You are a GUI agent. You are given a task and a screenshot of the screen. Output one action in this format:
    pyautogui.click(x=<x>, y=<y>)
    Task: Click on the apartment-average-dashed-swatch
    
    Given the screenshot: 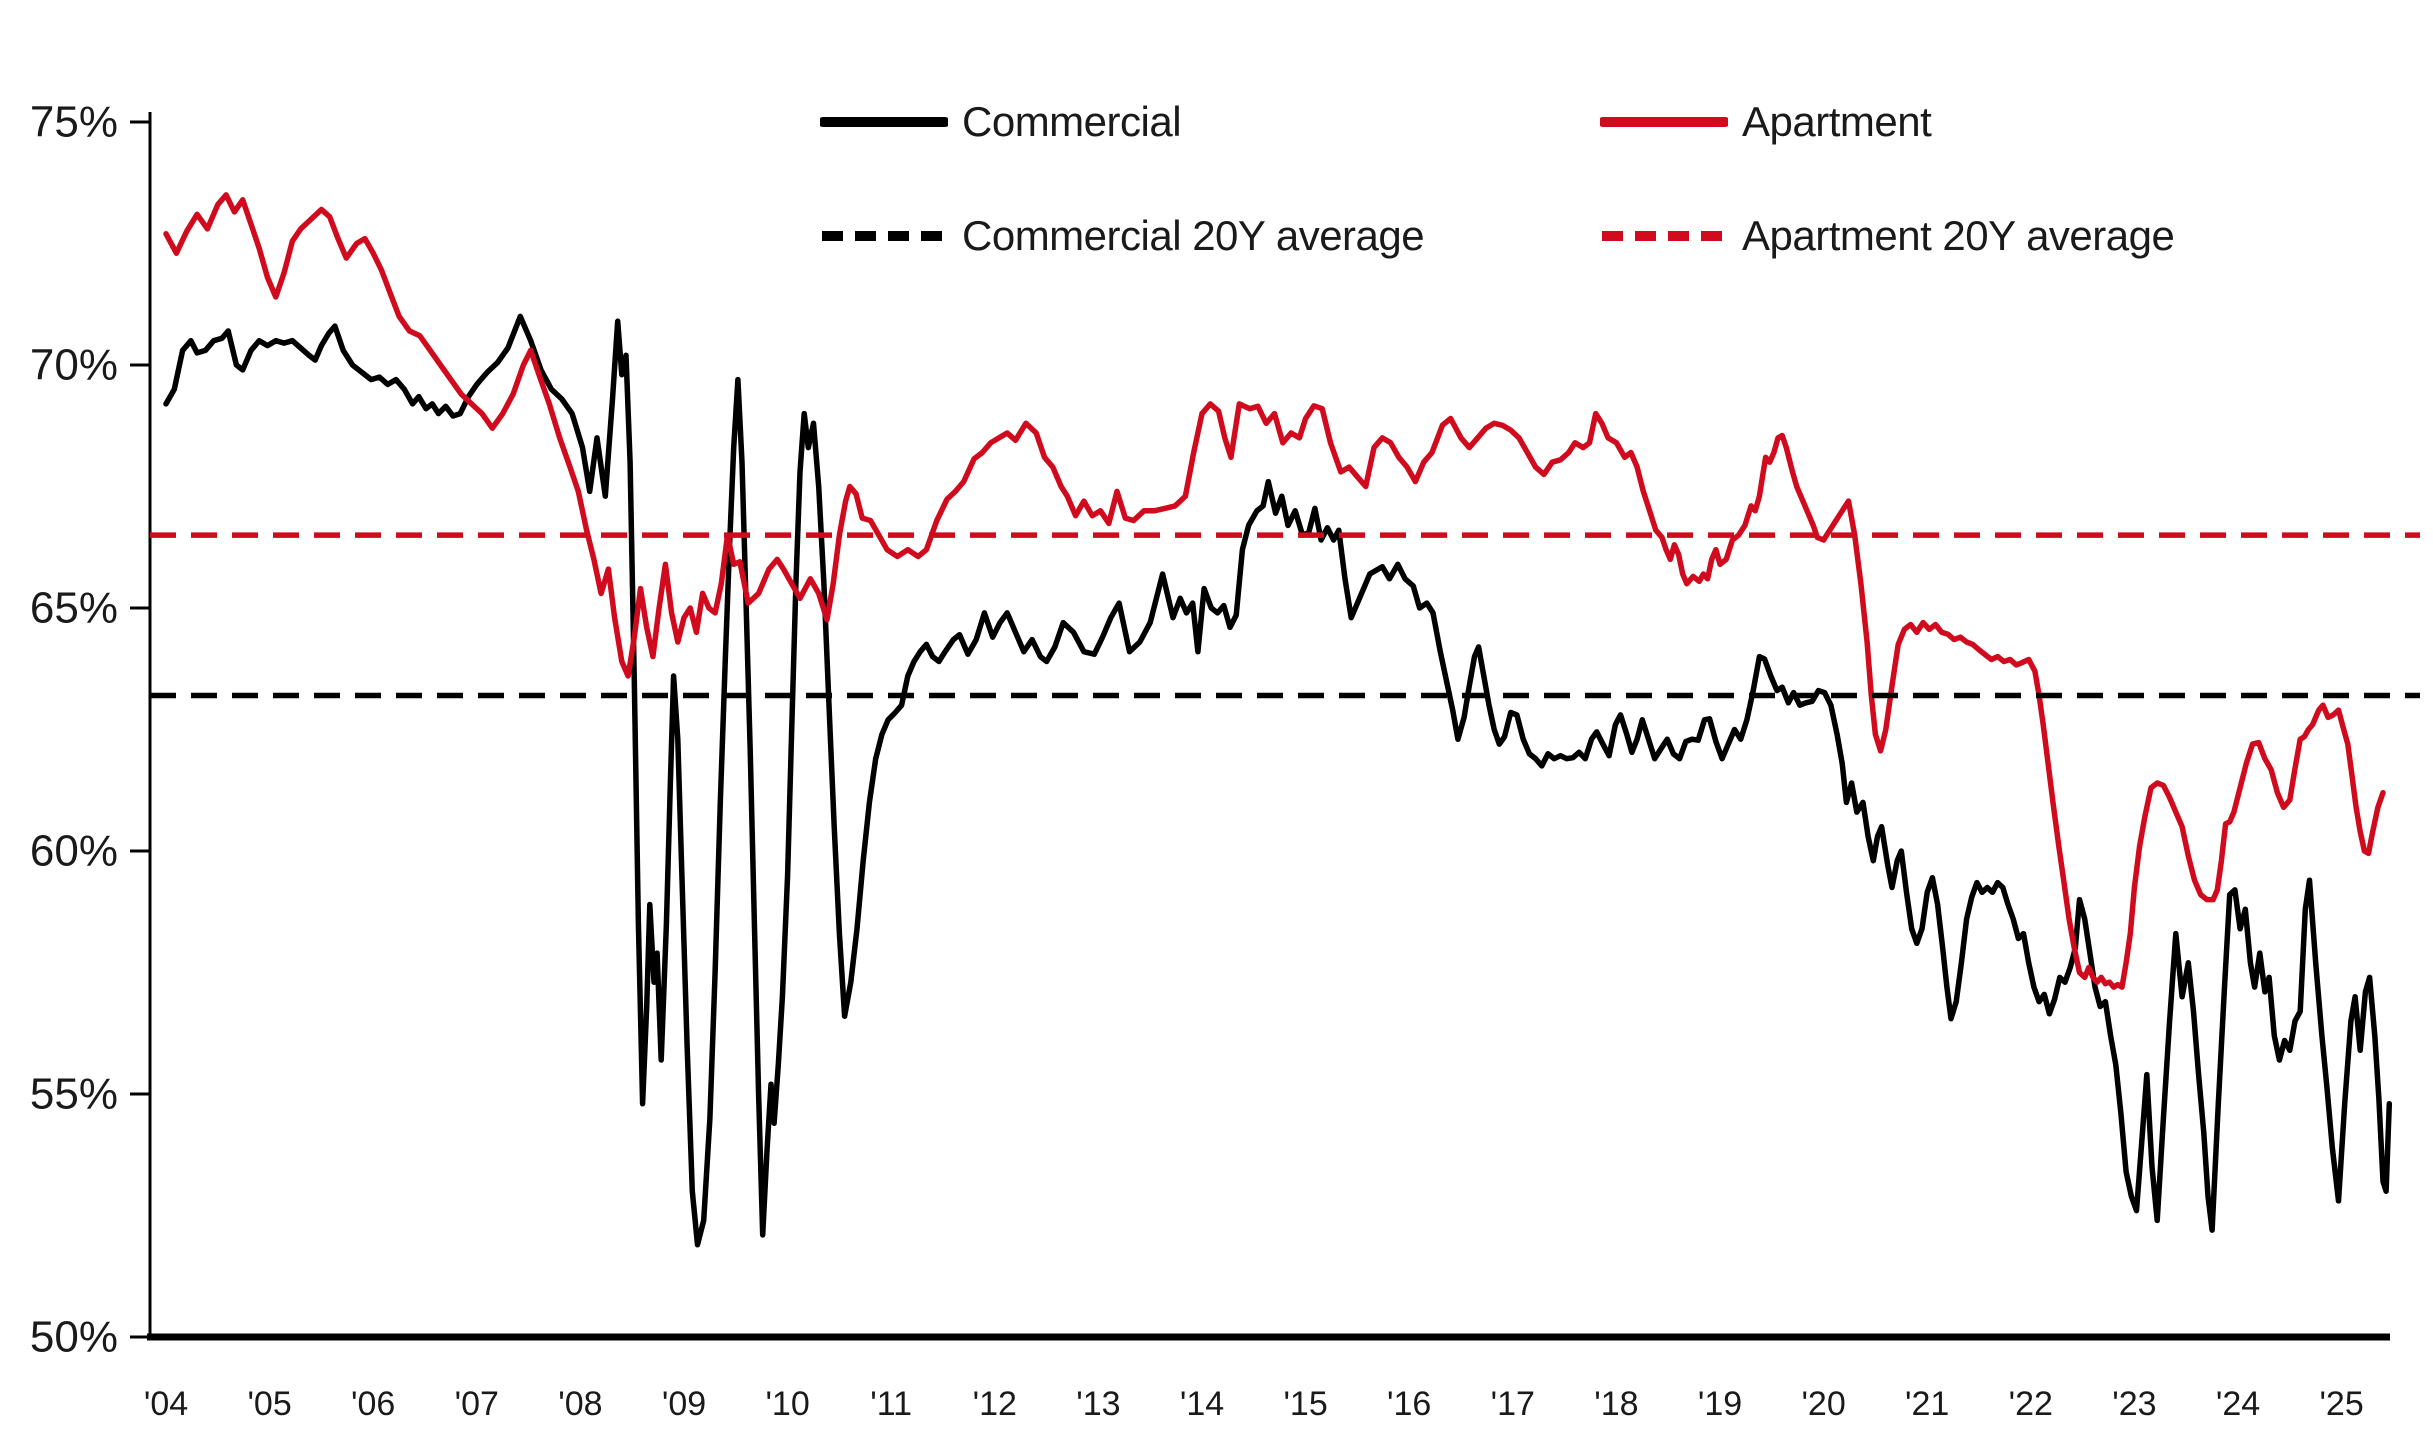 What is the action you would take?
    pyautogui.click(x=1664, y=236)
    